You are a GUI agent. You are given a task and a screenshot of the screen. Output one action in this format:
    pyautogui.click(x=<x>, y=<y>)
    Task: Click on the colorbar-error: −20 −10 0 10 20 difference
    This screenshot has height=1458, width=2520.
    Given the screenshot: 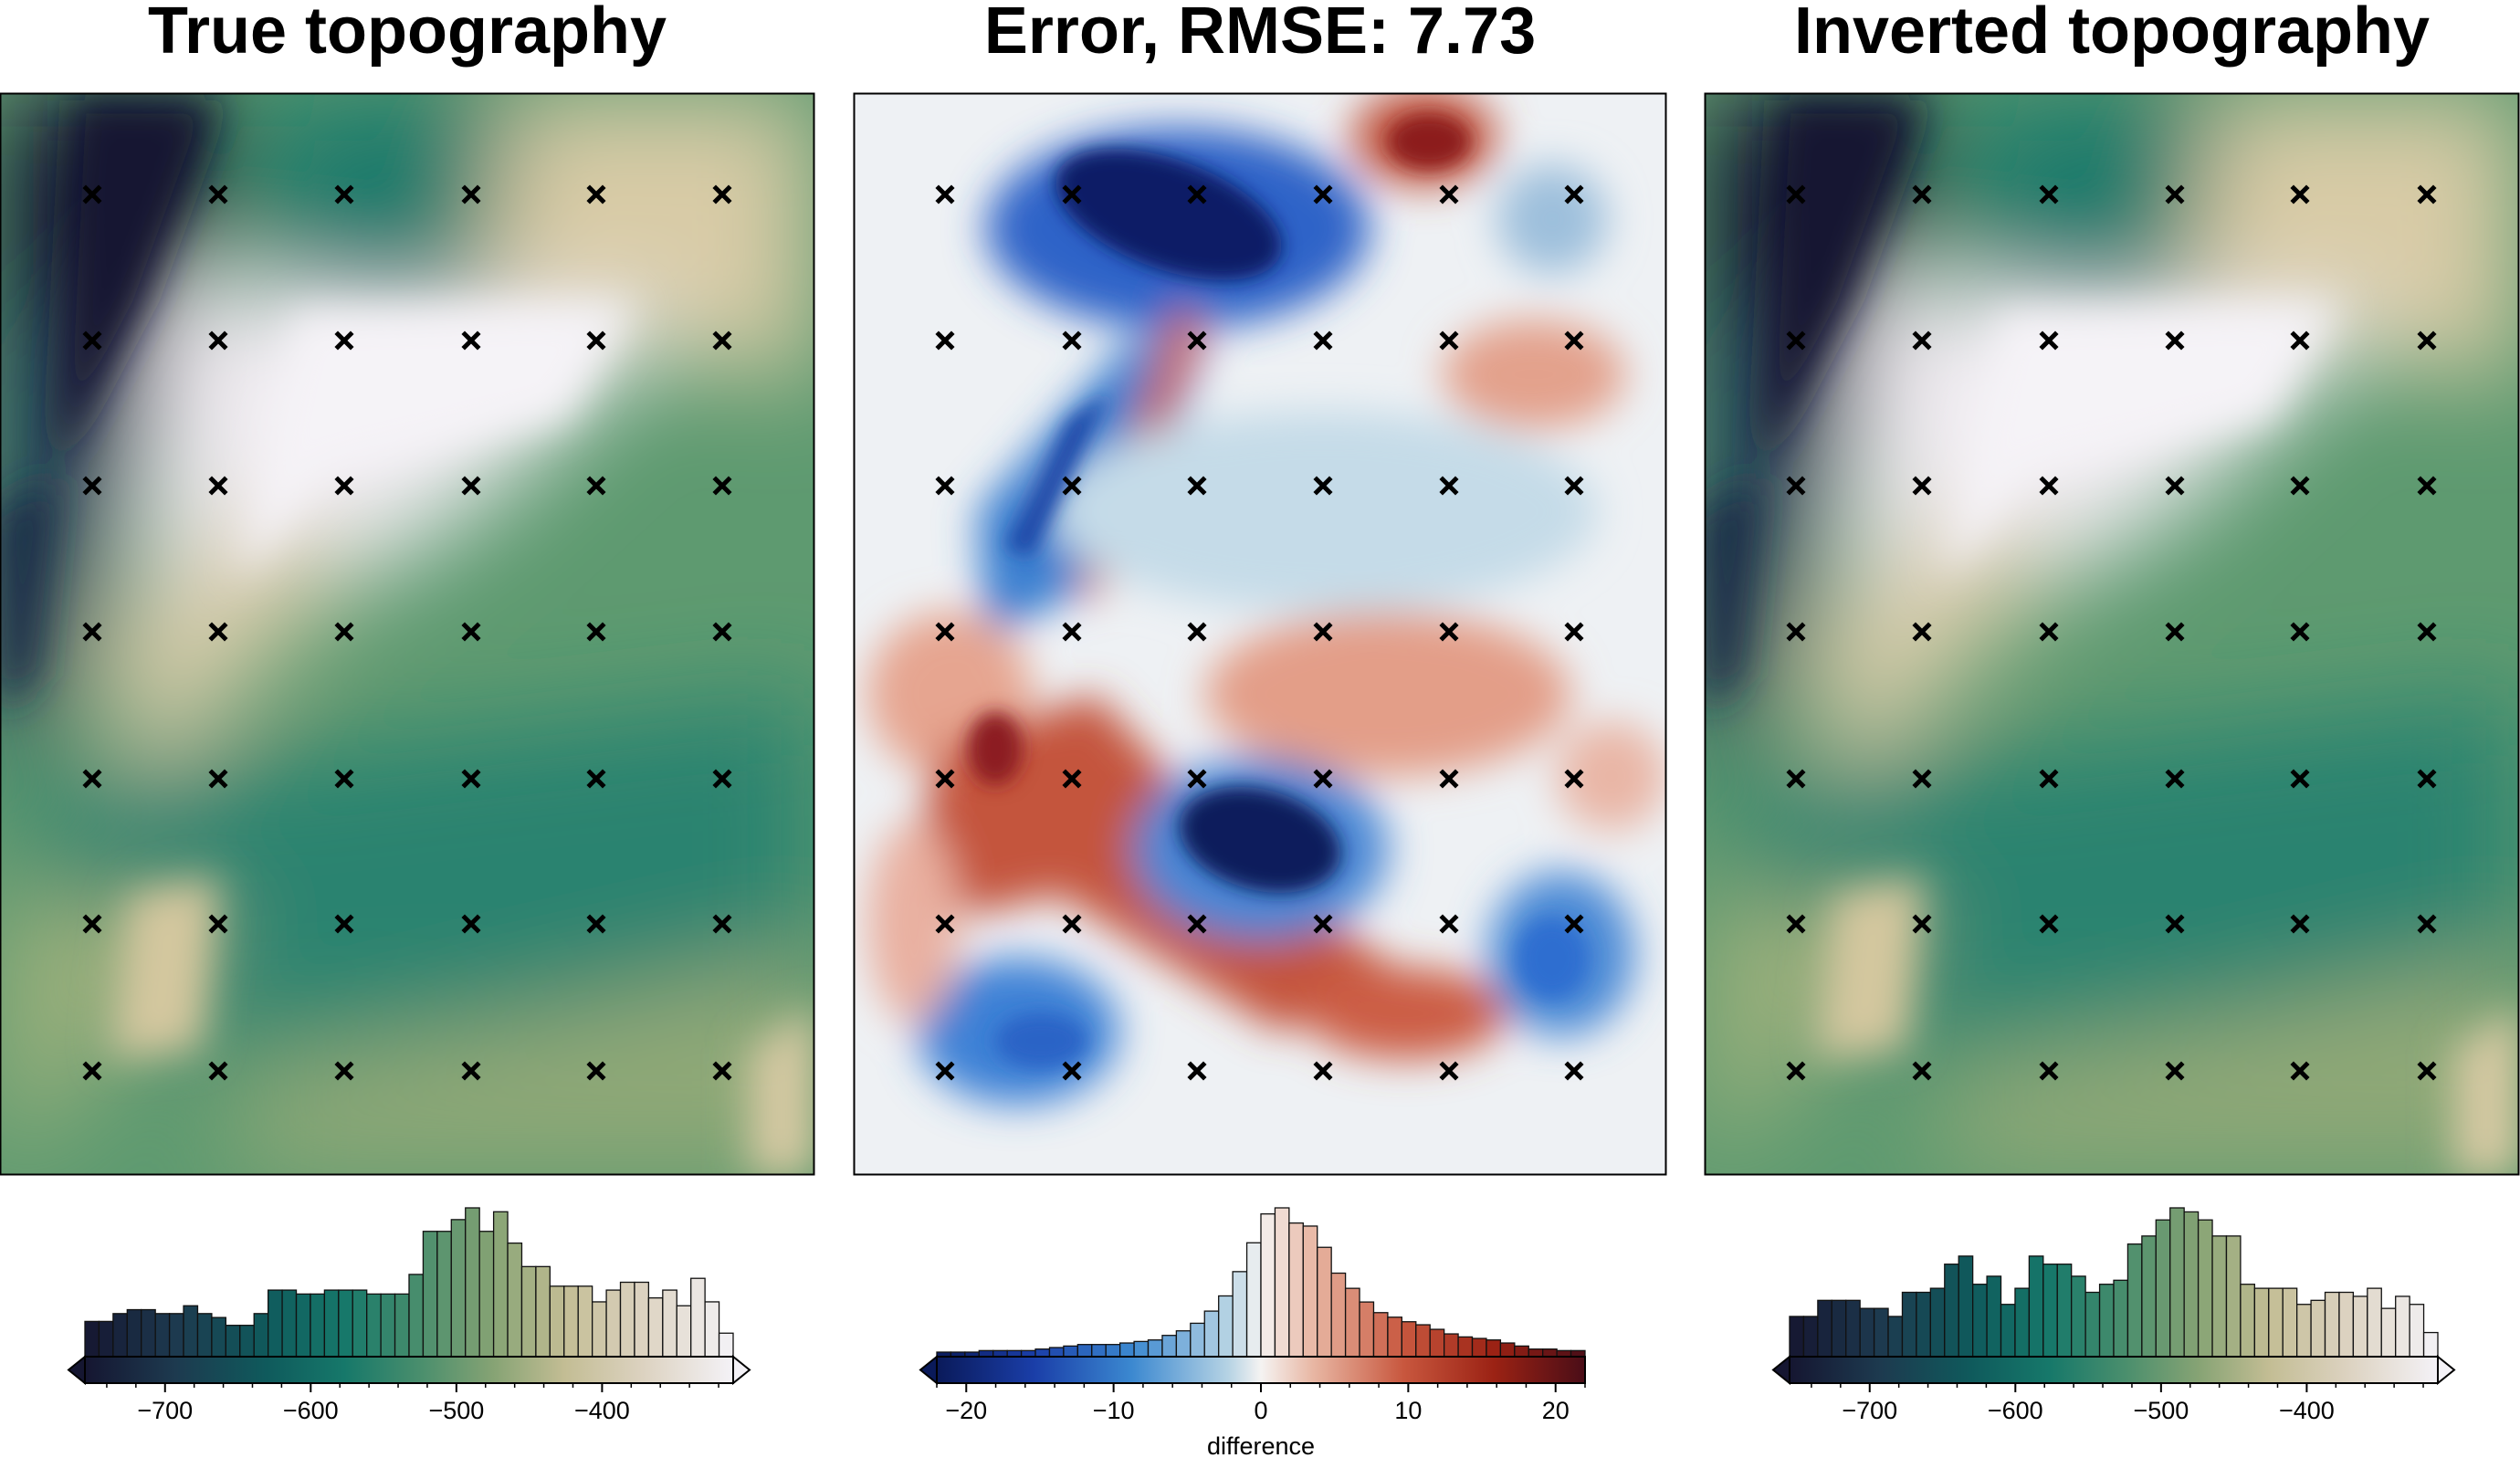 What is the action you would take?
    pyautogui.click(x=1252, y=1333)
    